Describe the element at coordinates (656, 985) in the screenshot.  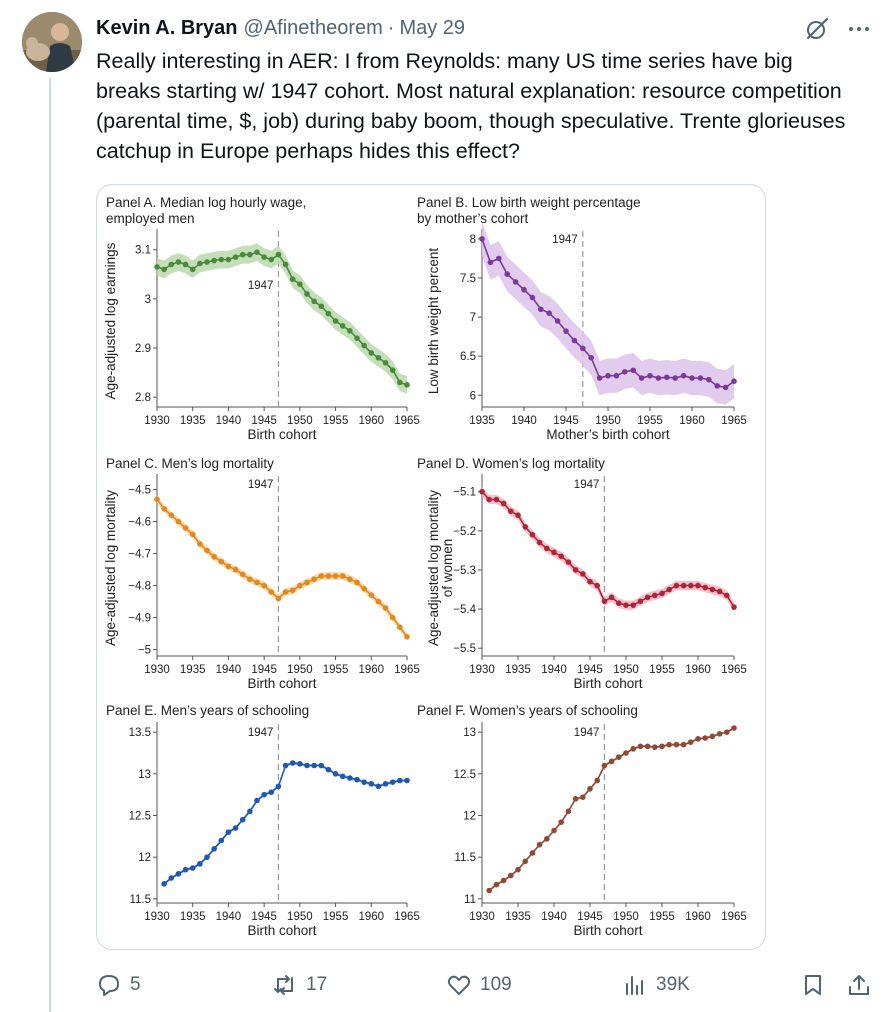
I see `views-button: 39K` at that location.